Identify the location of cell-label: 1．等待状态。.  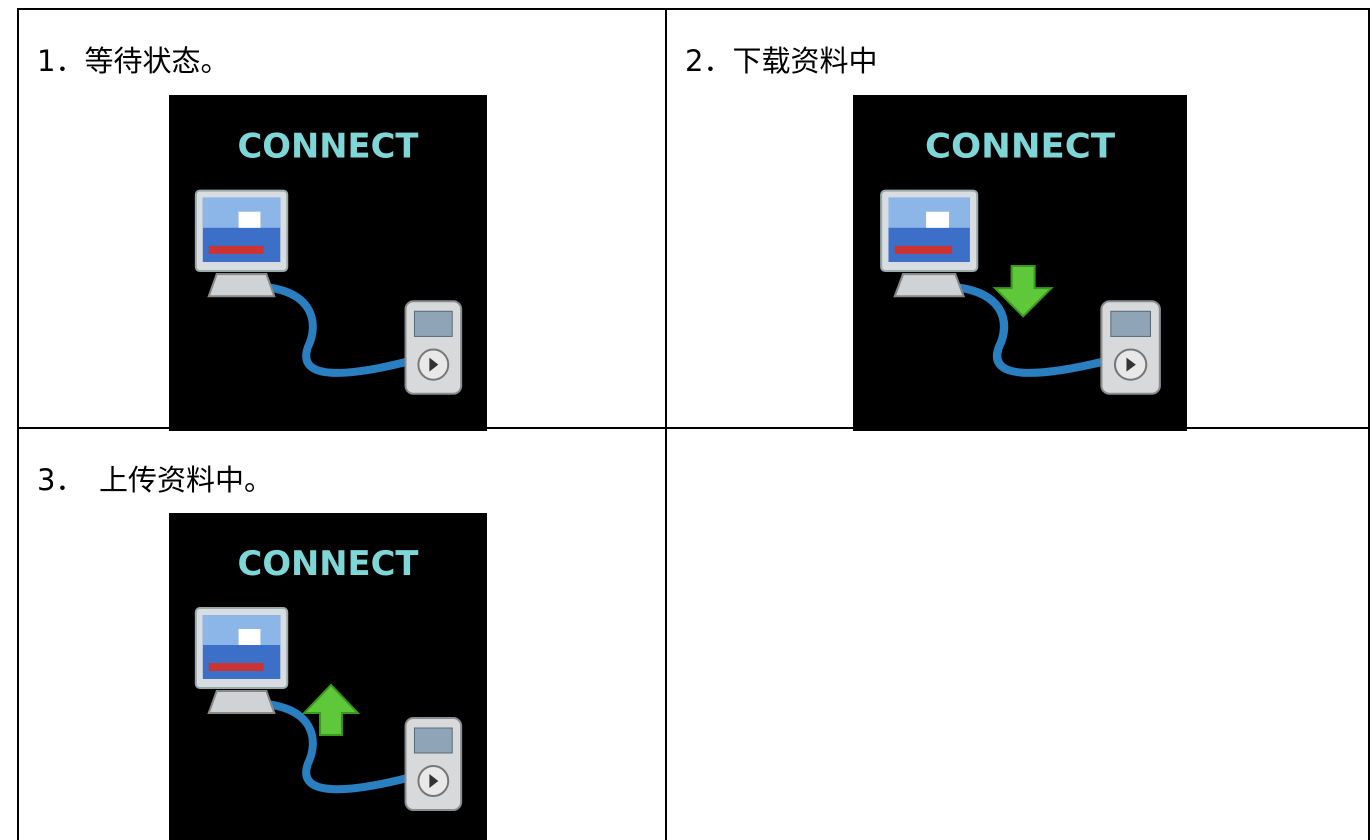
(133, 61).